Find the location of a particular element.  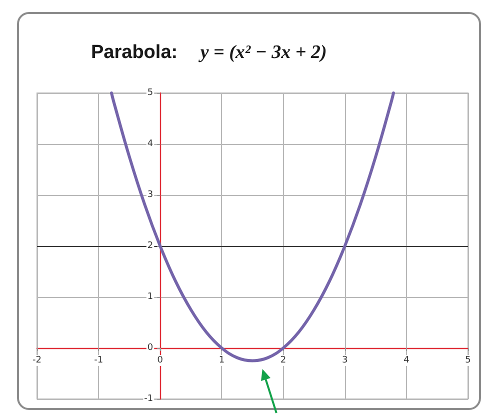

y-tick-label: -1 is located at coordinates (149, 399).